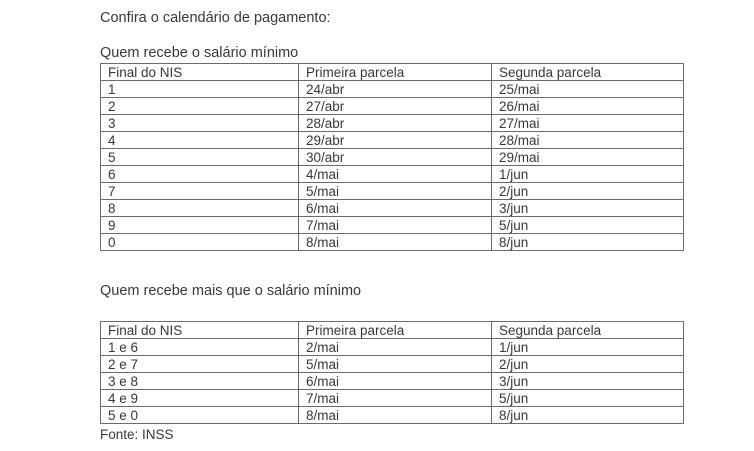 Image resolution: width=754 pixels, height=451 pixels. I want to click on table-row: 8 6/mai 3/jun, so click(392, 208).